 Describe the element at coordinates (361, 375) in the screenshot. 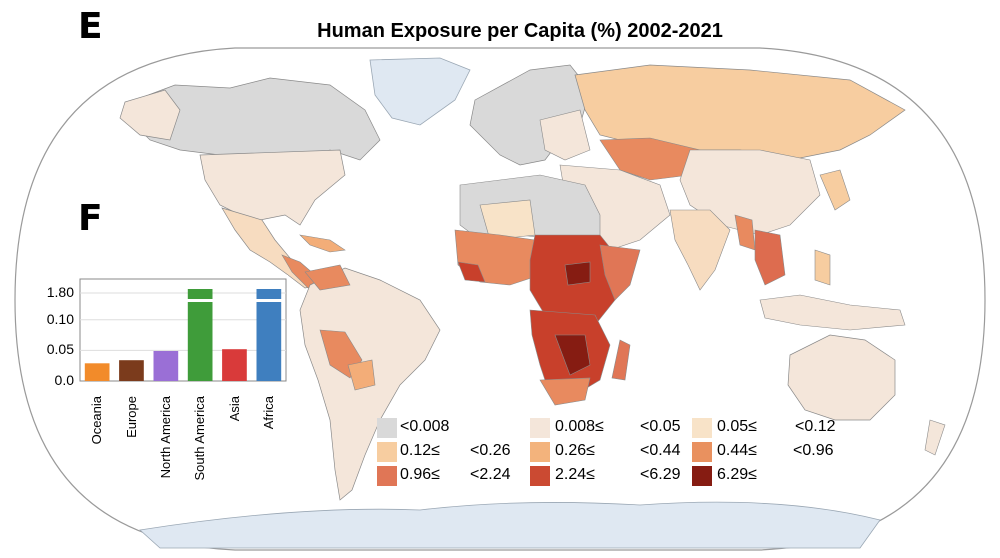

I see `paraguay-region` at that location.